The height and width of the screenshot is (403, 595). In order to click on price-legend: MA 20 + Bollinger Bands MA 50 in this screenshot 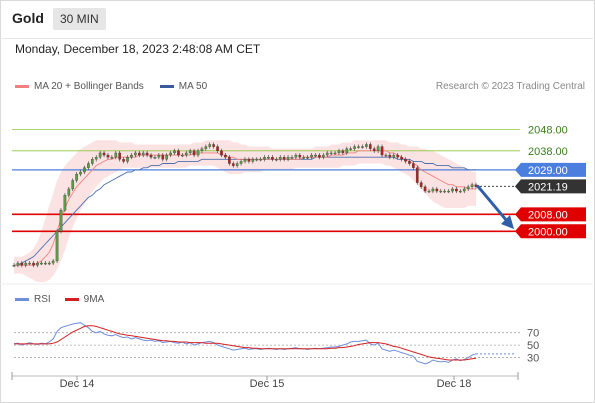, I will do `click(119, 86)`.